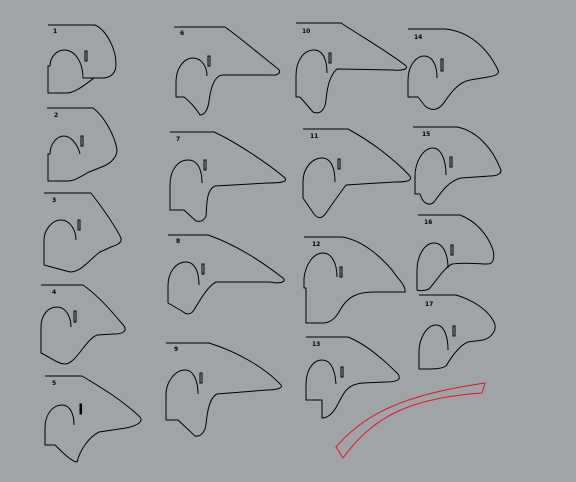  What do you see at coordinates (82, 59) in the screenshot?
I see `piece-1: 1` at bounding box center [82, 59].